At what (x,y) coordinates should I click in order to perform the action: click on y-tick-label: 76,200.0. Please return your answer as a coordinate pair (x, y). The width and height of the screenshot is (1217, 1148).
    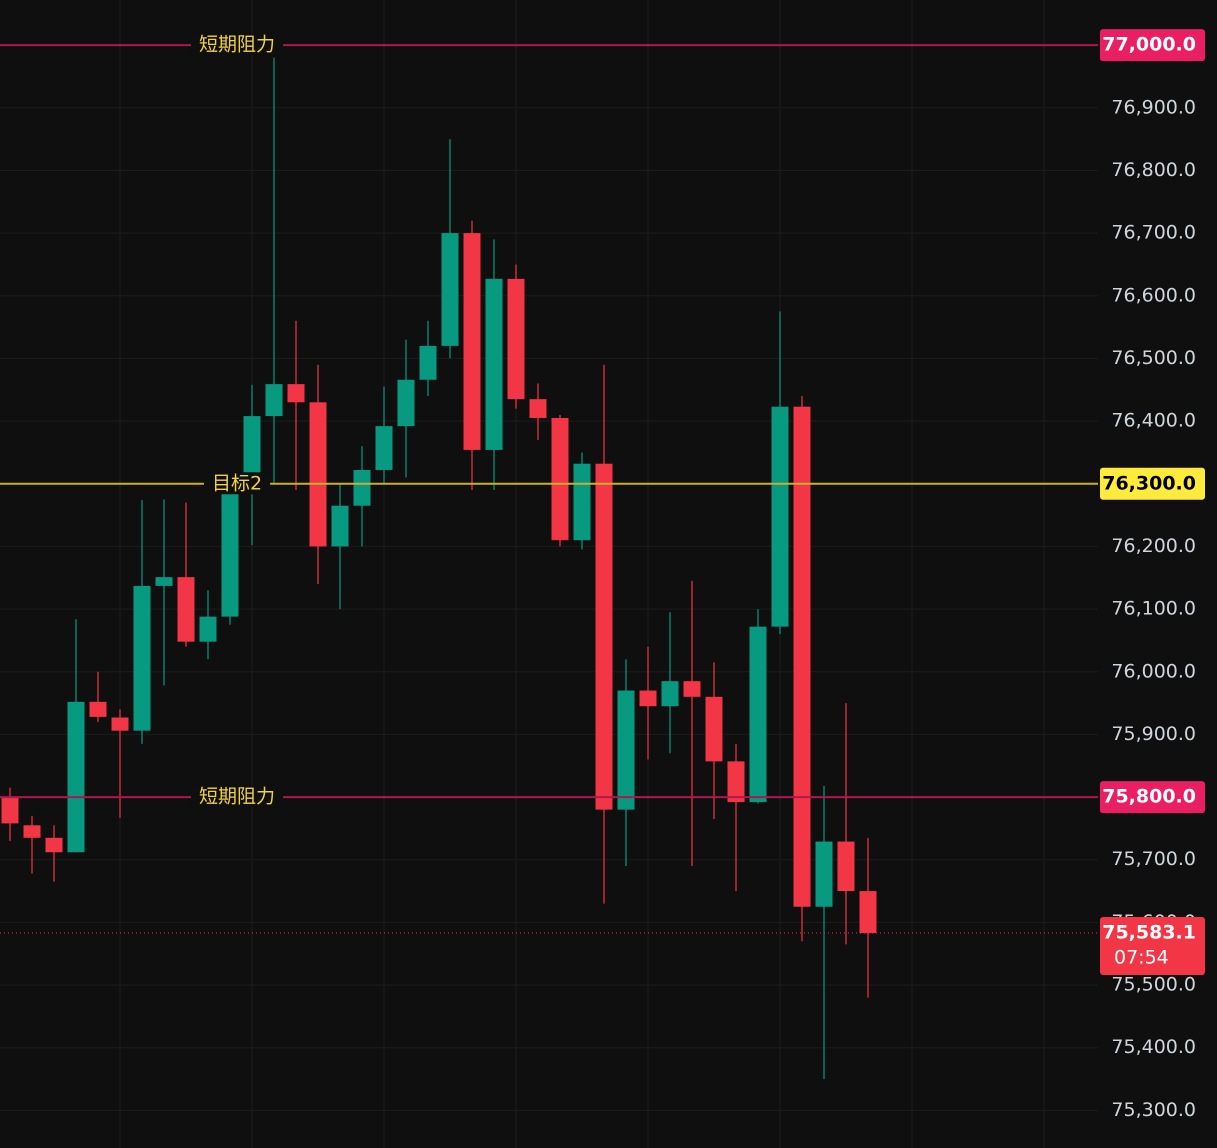
    Looking at the image, I should click on (1153, 546).